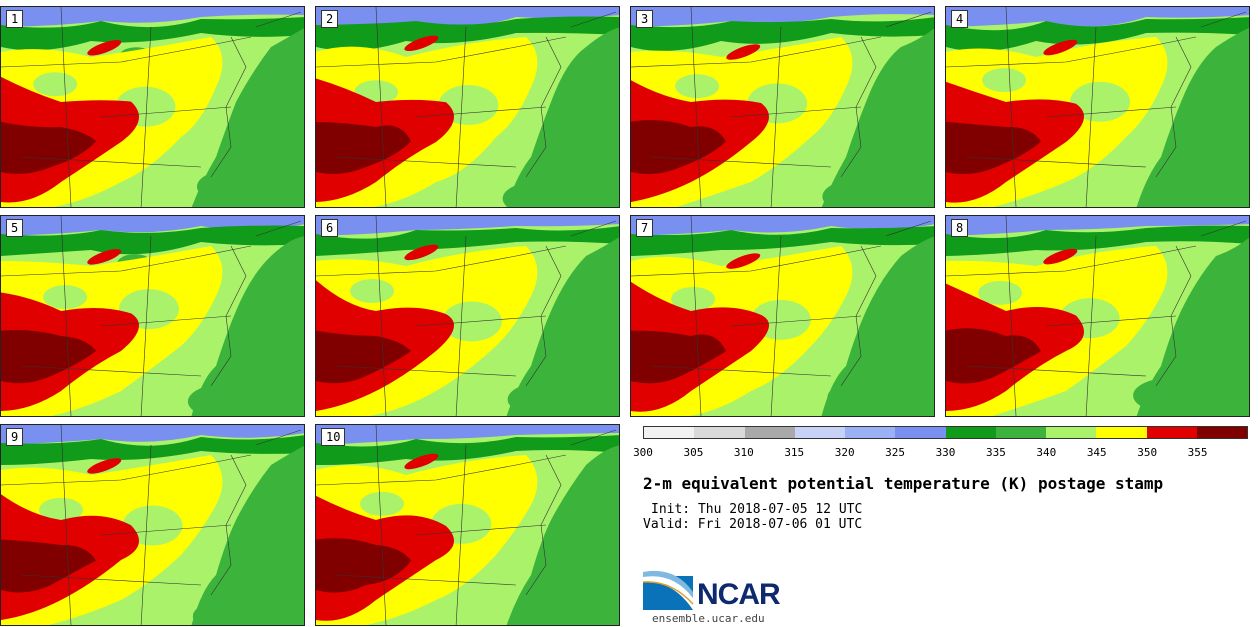 The height and width of the screenshot is (627, 1260). What do you see at coordinates (693, 452) in the screenshot?
I see `colorbar-tick-label: 305` at bounding box center [693, 452].